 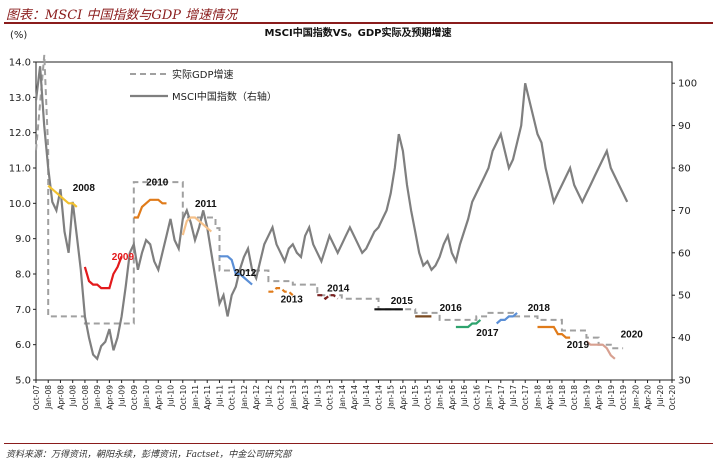 What do you see at coordinates (537, 397) in the screenshot?
I see `x-tick-label: Jan-18` at bounding box center [537, 397].